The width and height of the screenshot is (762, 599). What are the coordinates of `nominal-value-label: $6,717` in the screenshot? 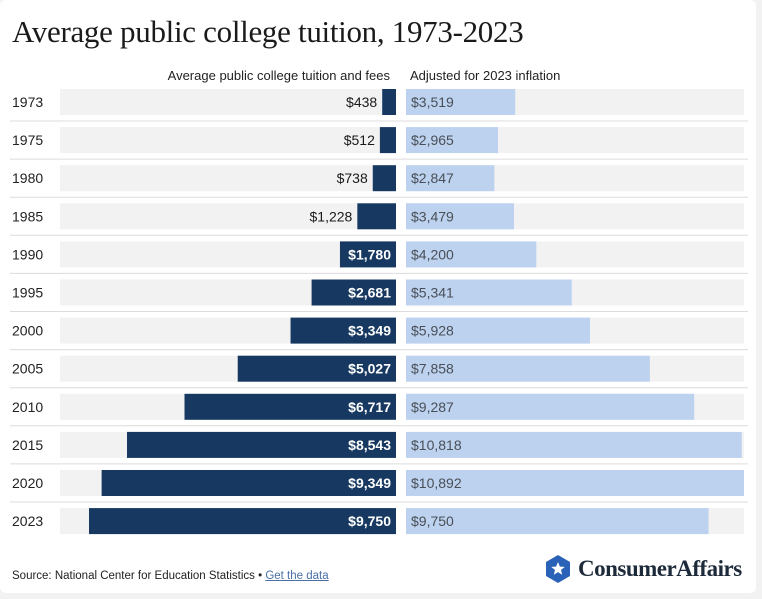 It's located at (369, 407).